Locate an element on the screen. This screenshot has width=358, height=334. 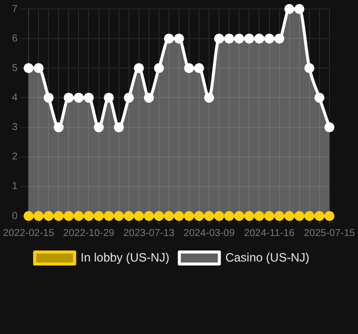
y-tick-label: 6 is located at coordinates (15, 38).